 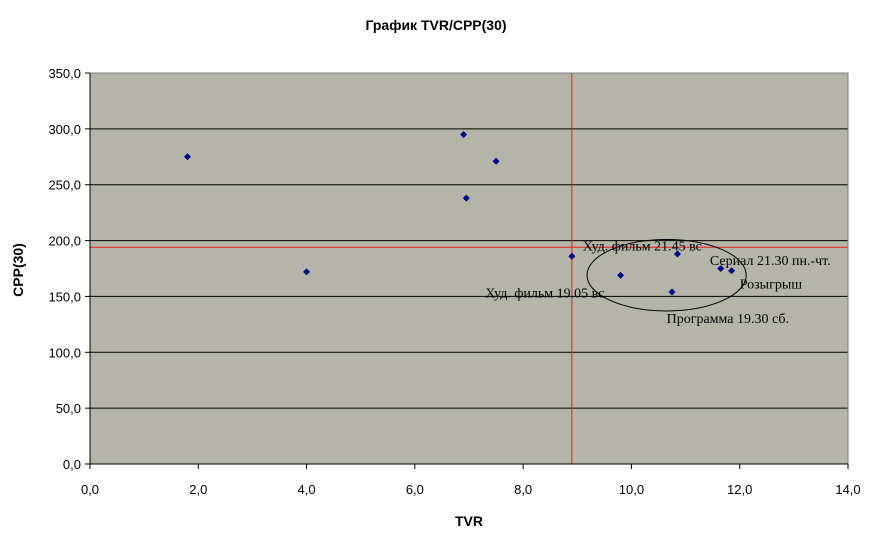 What do you see at coordinates (728, 319) in the screenshot?
I see `annotation-label: Программа 19.30 сб.` at bounding box center [728, 319].